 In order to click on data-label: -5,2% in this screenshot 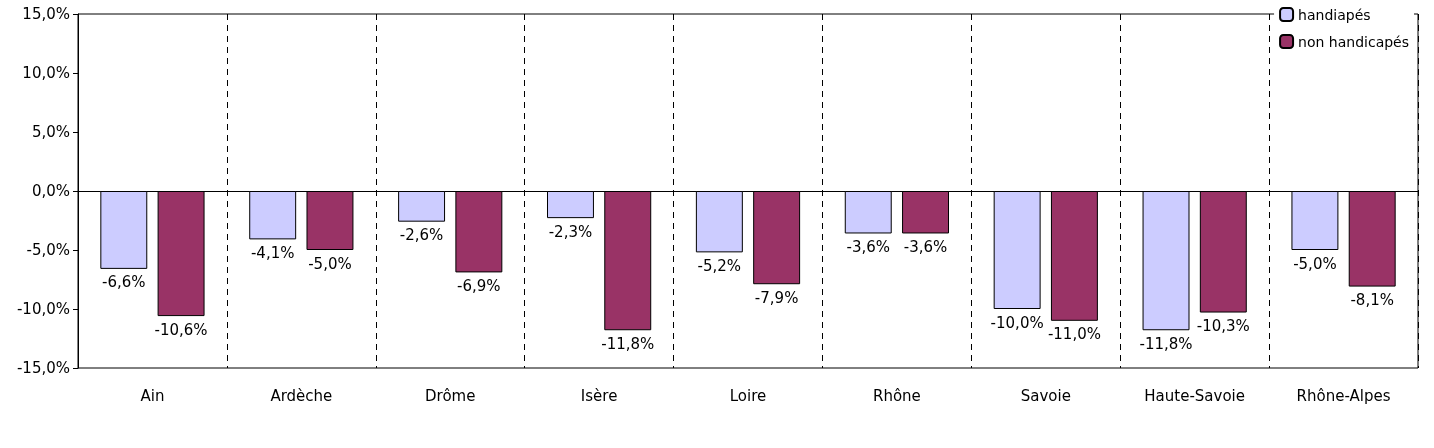, I will do `click(719, 265)`.